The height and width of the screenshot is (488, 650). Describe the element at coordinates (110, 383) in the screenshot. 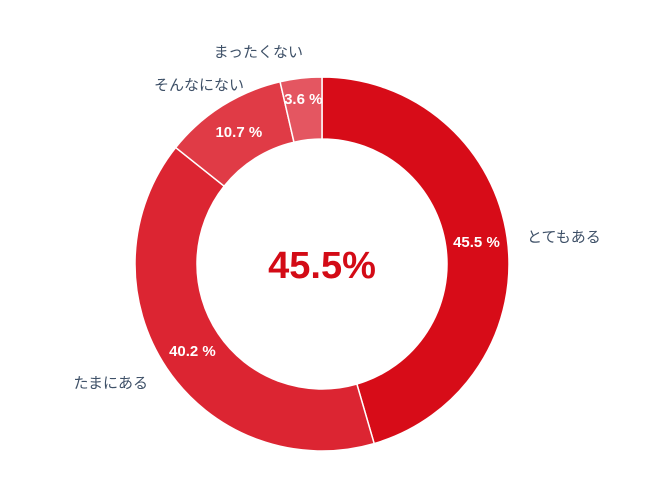

I see `category-label-1: たまにある` at that location.